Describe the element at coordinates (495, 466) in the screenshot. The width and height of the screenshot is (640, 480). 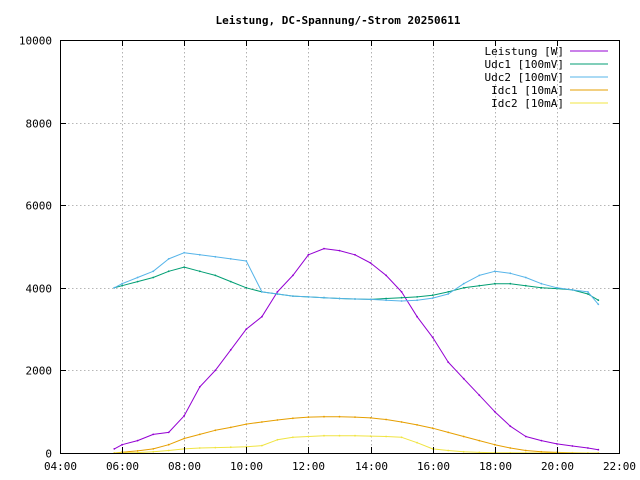
I see `tick-label-x: 18:00` at that location.